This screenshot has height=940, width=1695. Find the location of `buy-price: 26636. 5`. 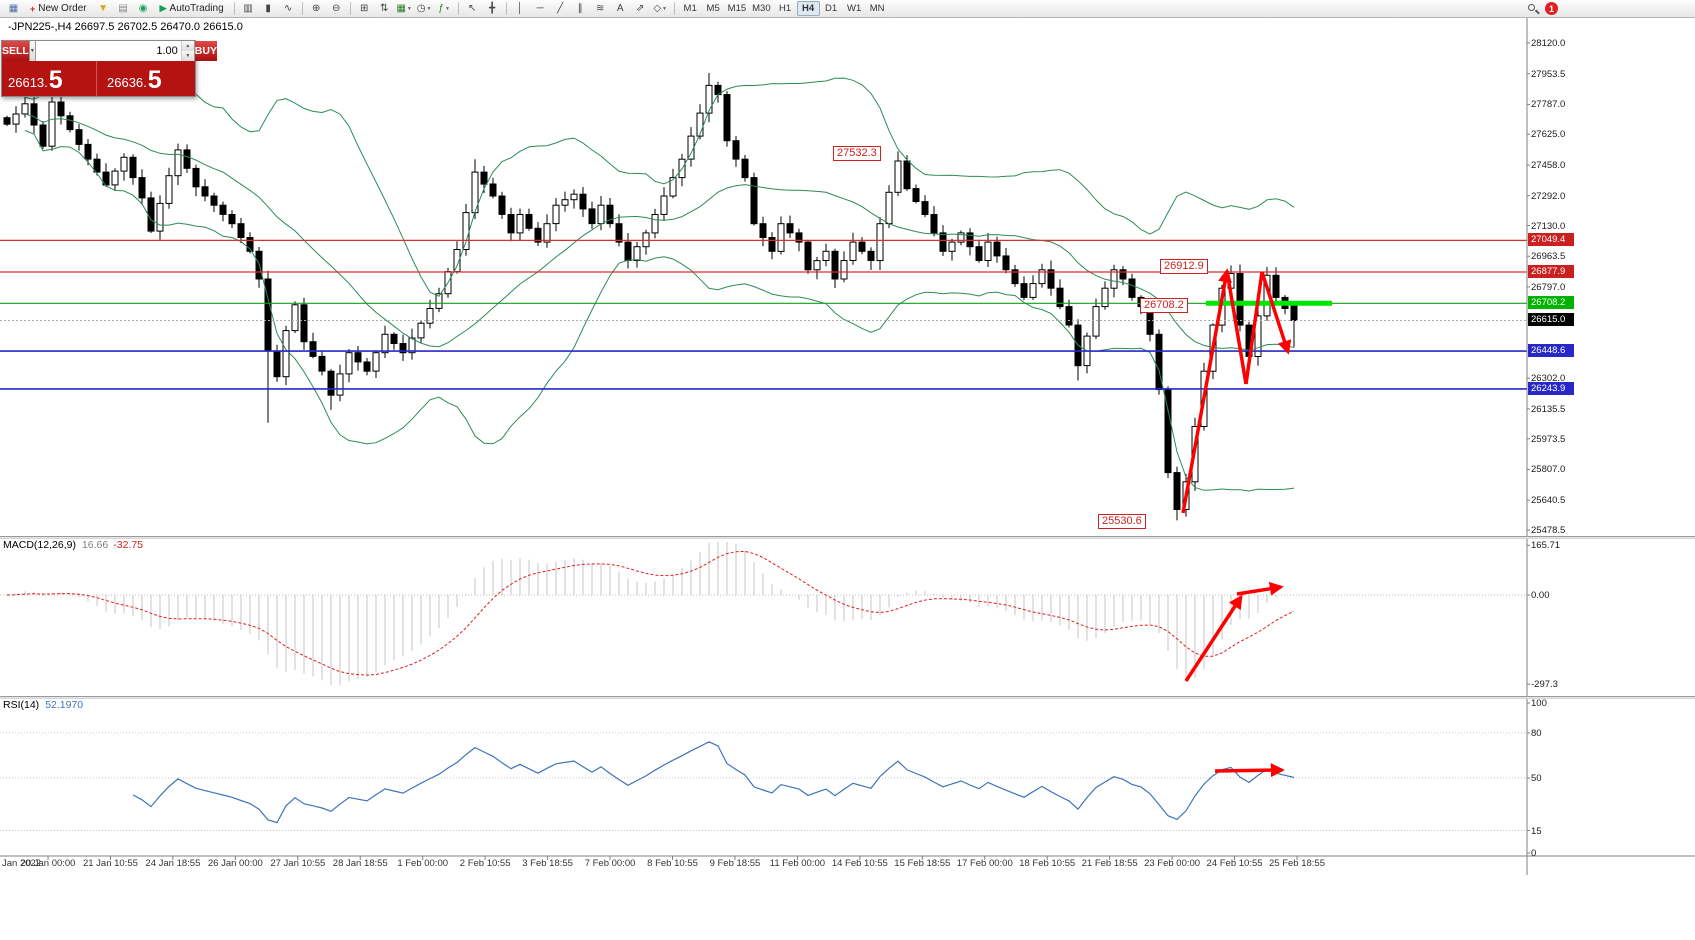

buy-price: 26636. 5 is located at coordinates (145, 78).